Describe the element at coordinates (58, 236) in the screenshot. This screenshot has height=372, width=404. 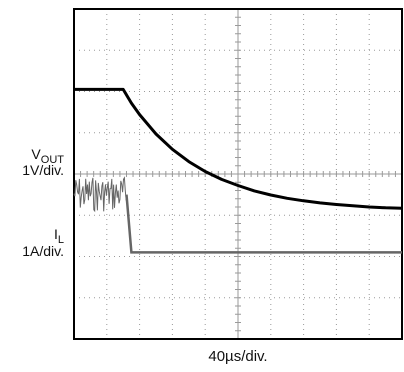
I see `il-channel-label: IL` at that location.